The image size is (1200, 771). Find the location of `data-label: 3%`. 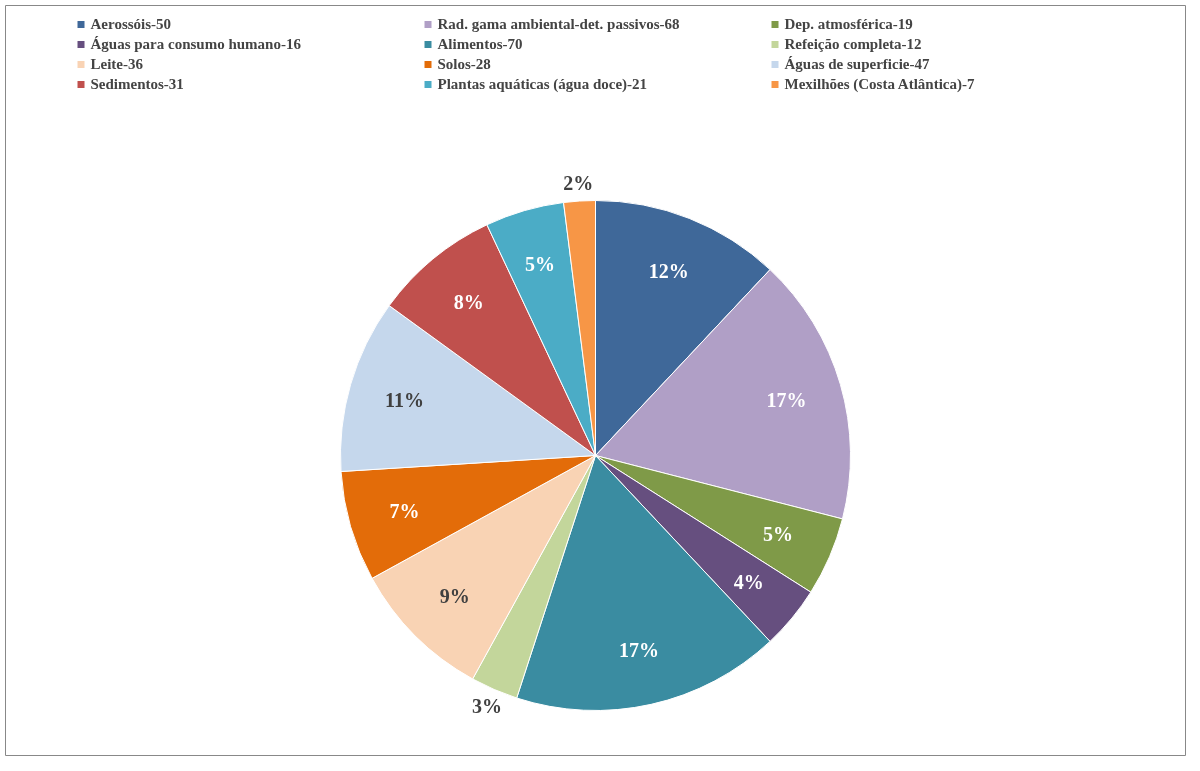

data-label: 3% is located at coordinates (487, 706).